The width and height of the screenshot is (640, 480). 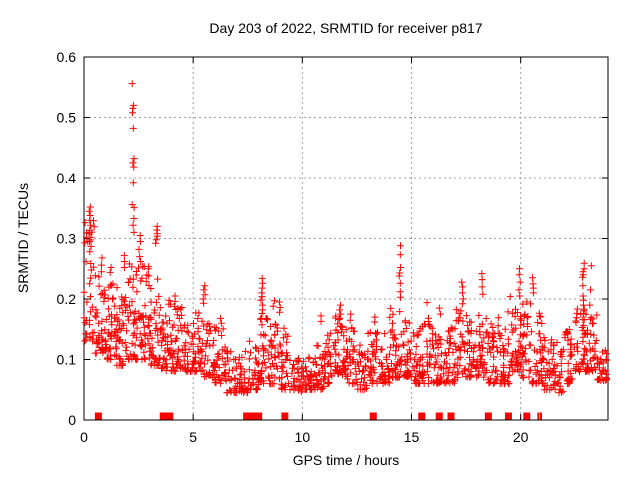 I want to click on svg-text: 0.6, so click(x=67, y=57).